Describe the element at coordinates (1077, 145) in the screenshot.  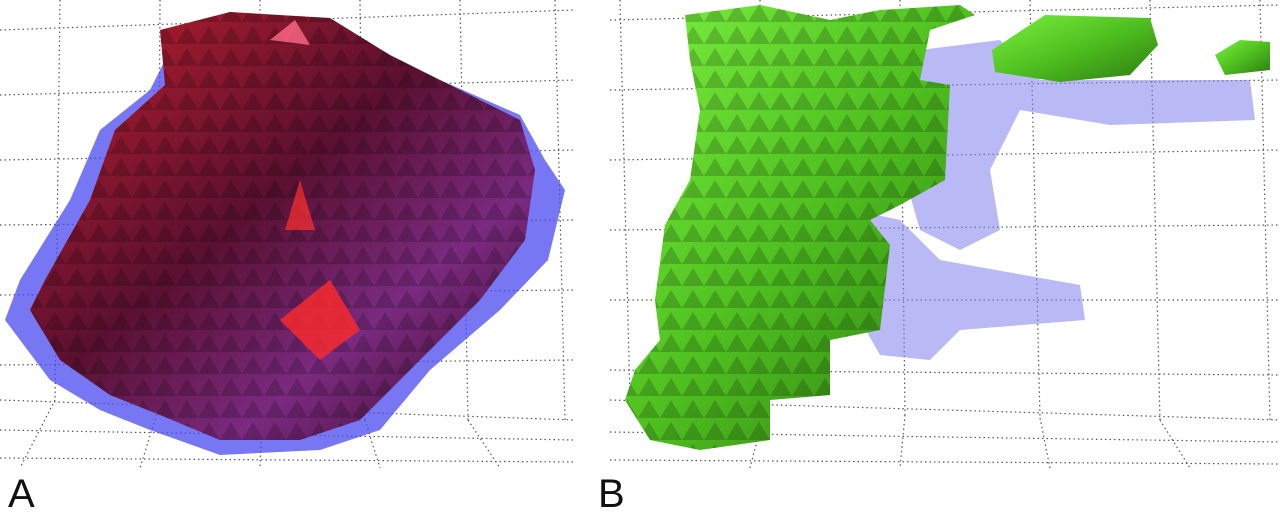
I see `blue-lobe` at that location.